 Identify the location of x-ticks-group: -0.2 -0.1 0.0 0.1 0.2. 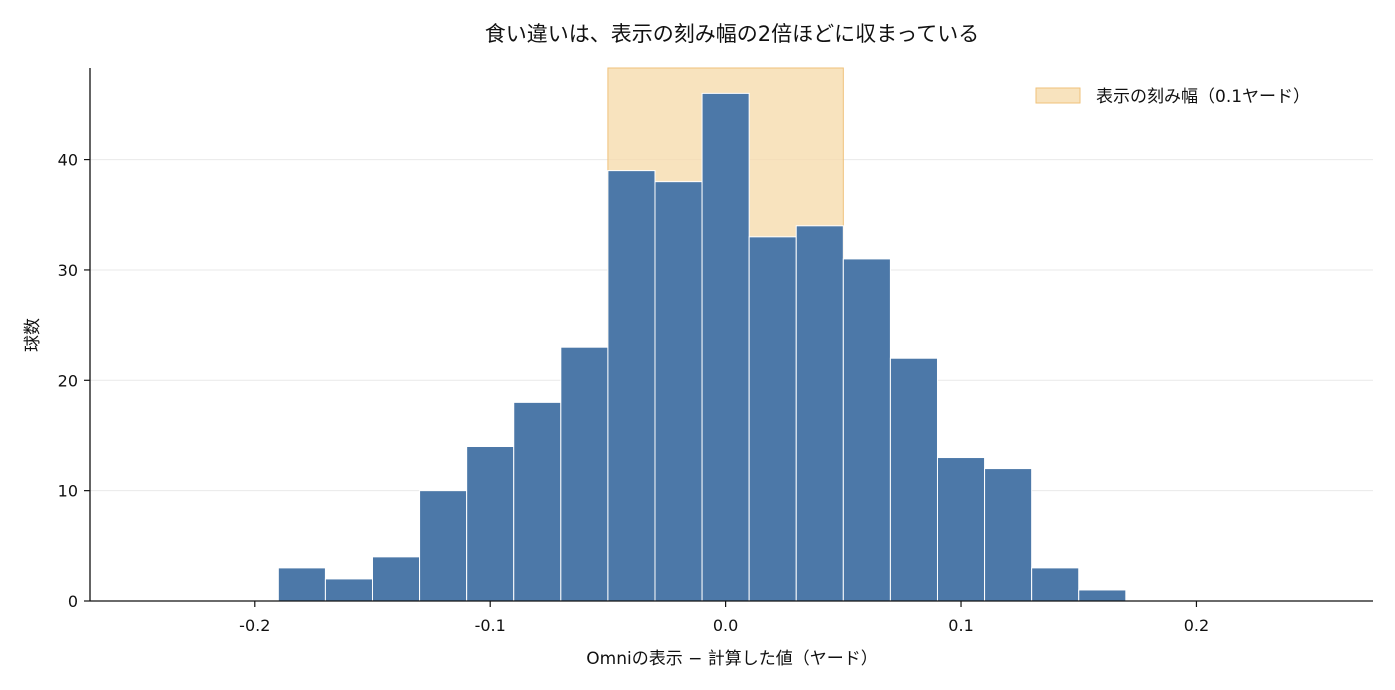
(724, 618).